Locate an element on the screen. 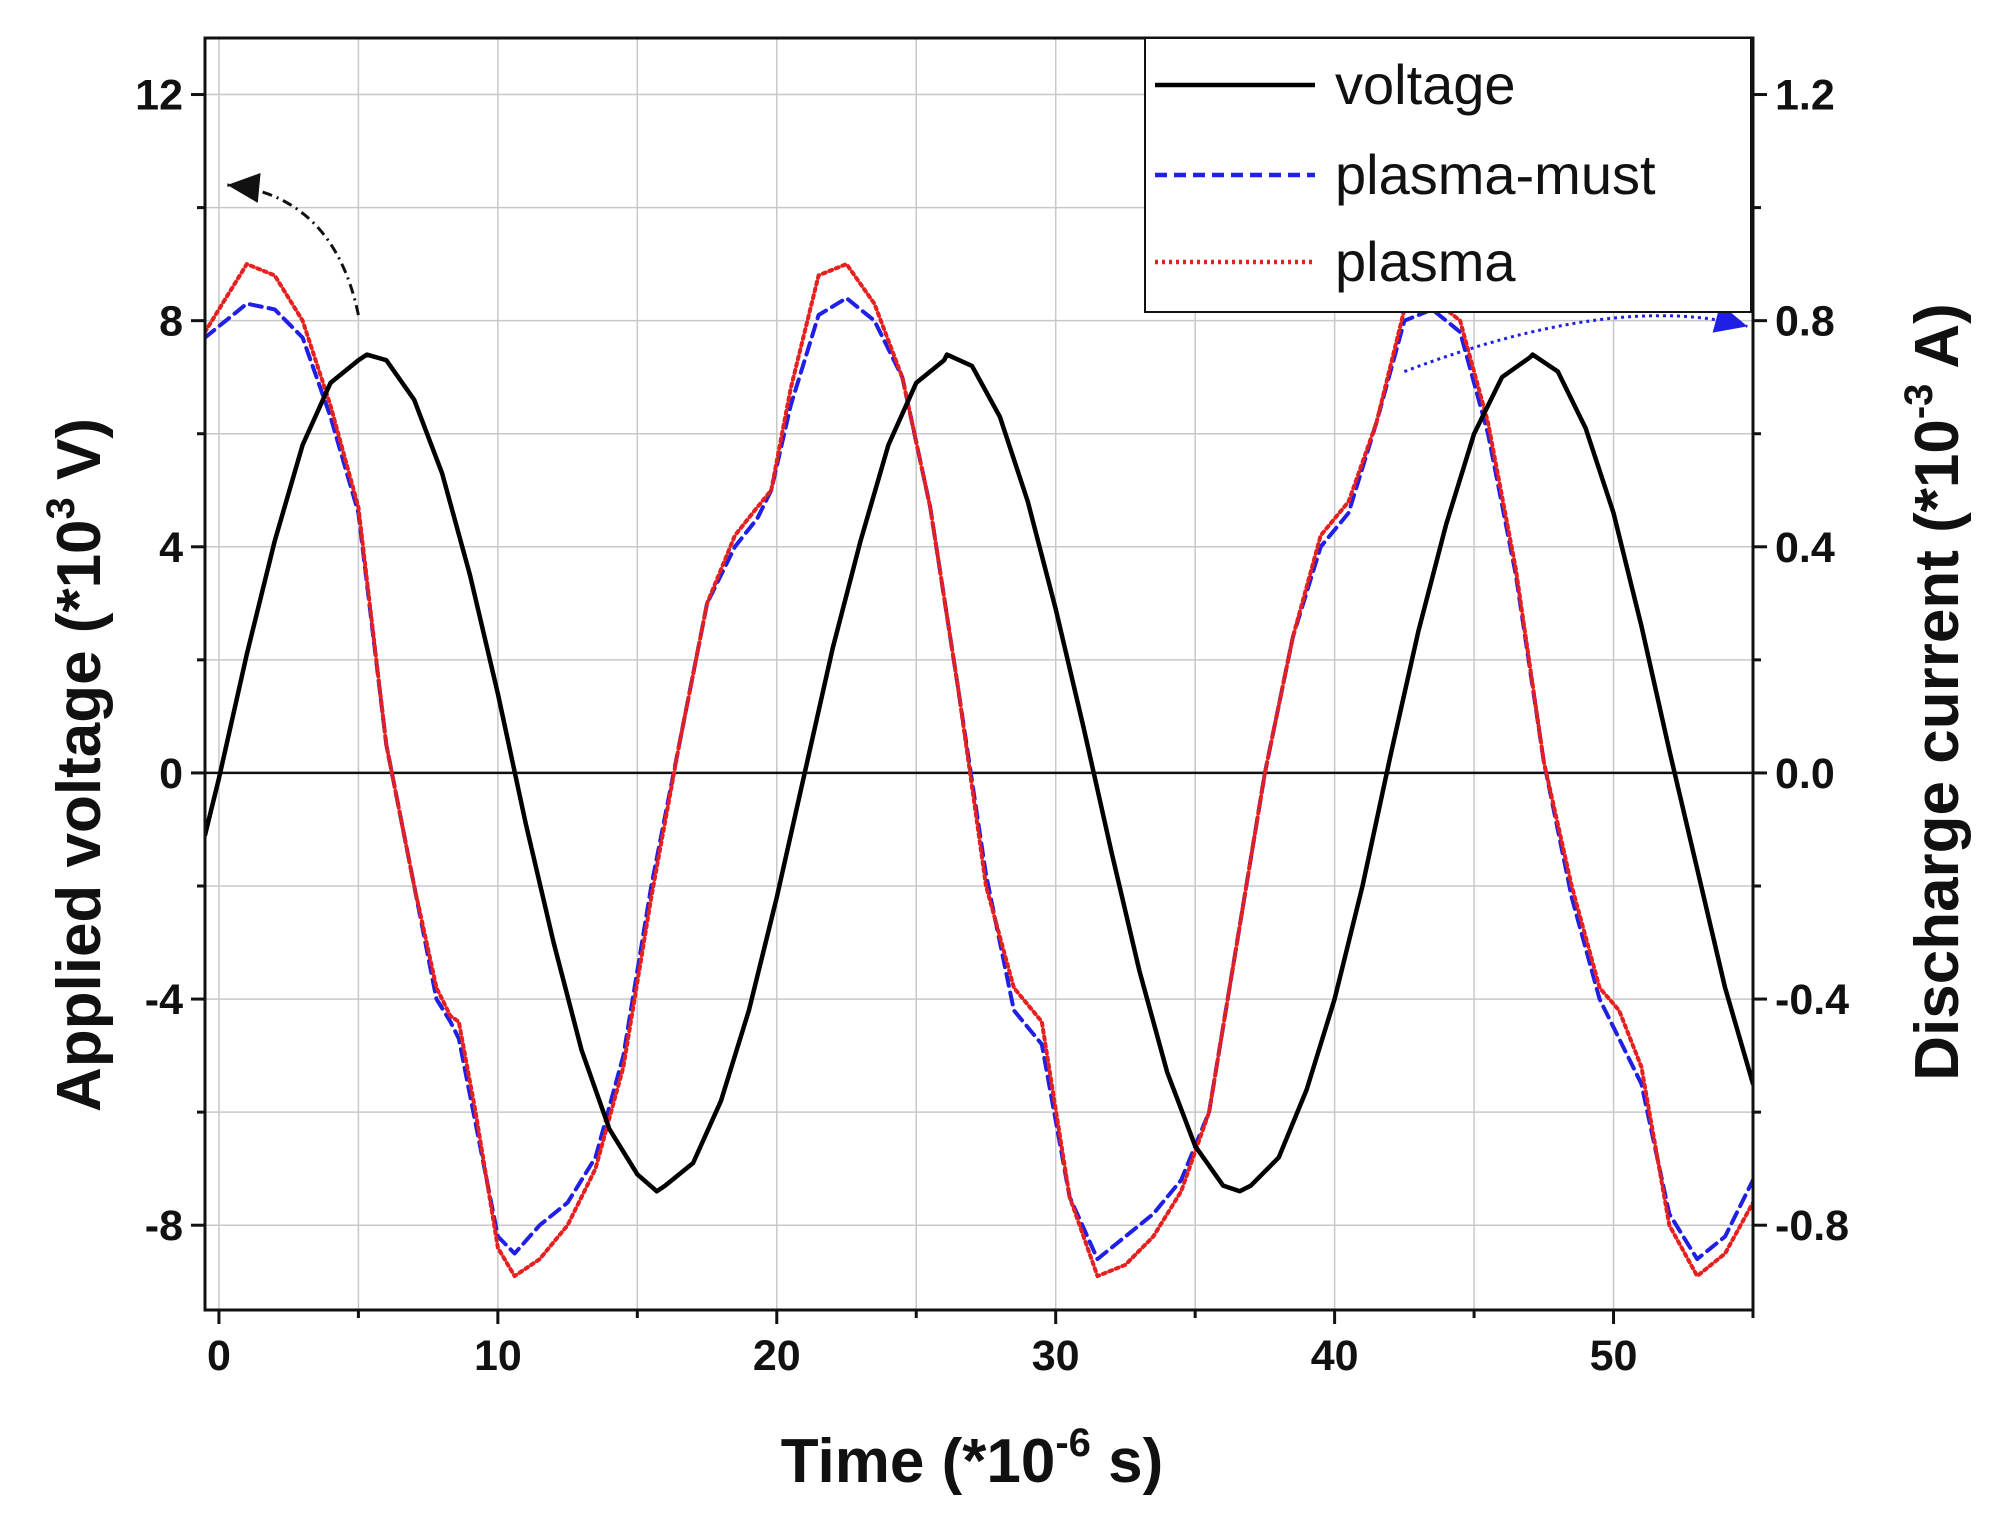 The width and height of the screenshot is (2001, 1514). annotation-arrows is located at coordinates (987, 273).